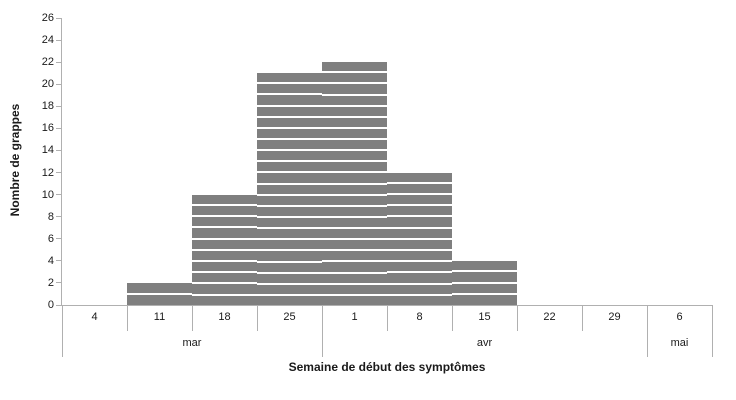 The height and width of the screenshot is (400, 736). What do you see at coordinates (50, 238) in the screenshot?
I see `y-tick-label: 6` at bounding box center [50, 238].